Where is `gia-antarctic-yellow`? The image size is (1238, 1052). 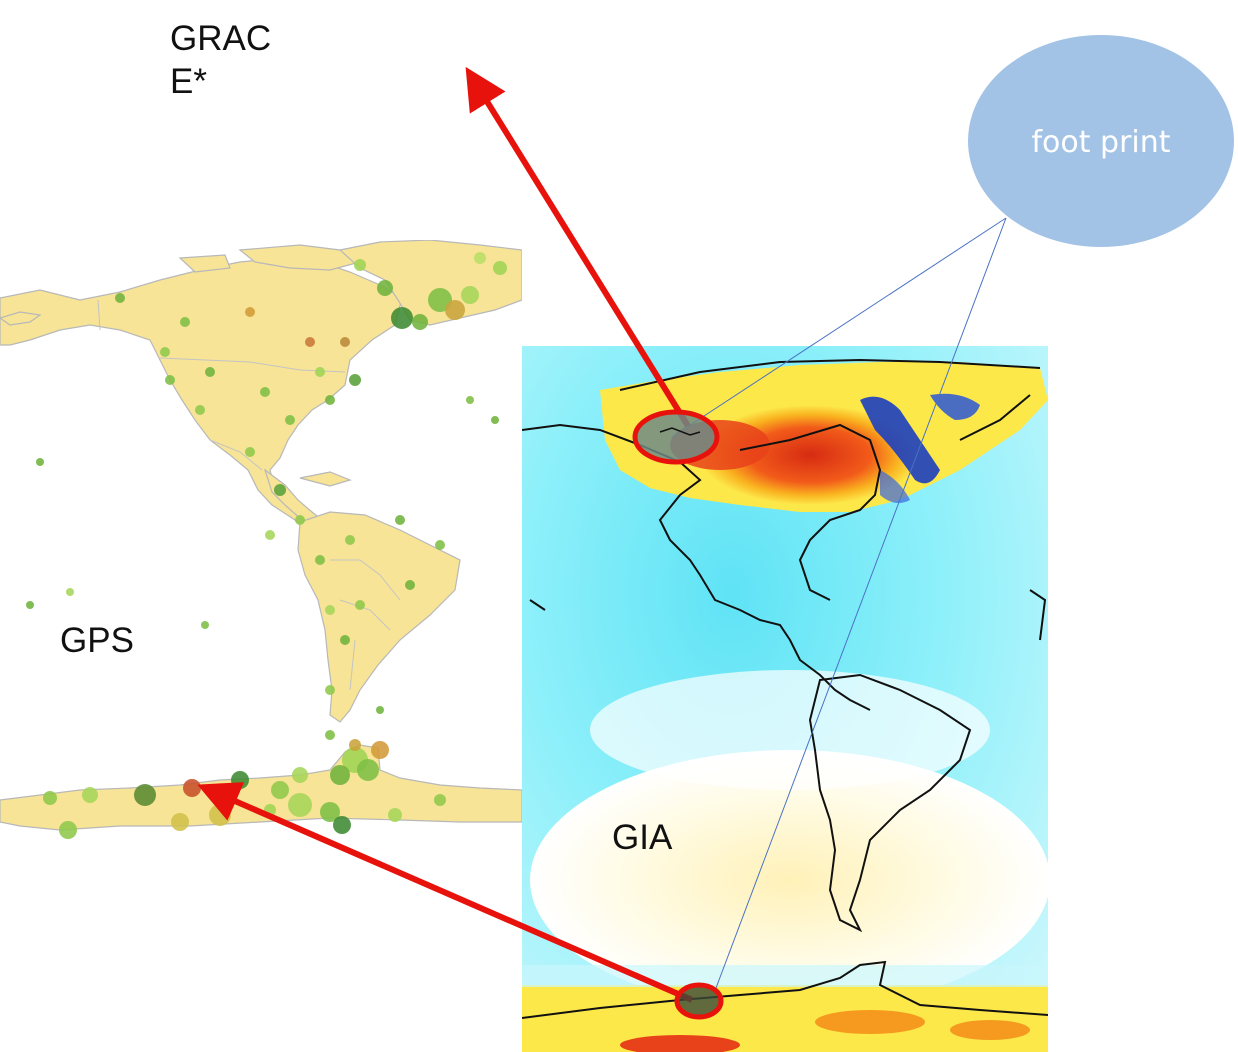
gia-antarctic-yellow is located at coordinates (785, 1018).